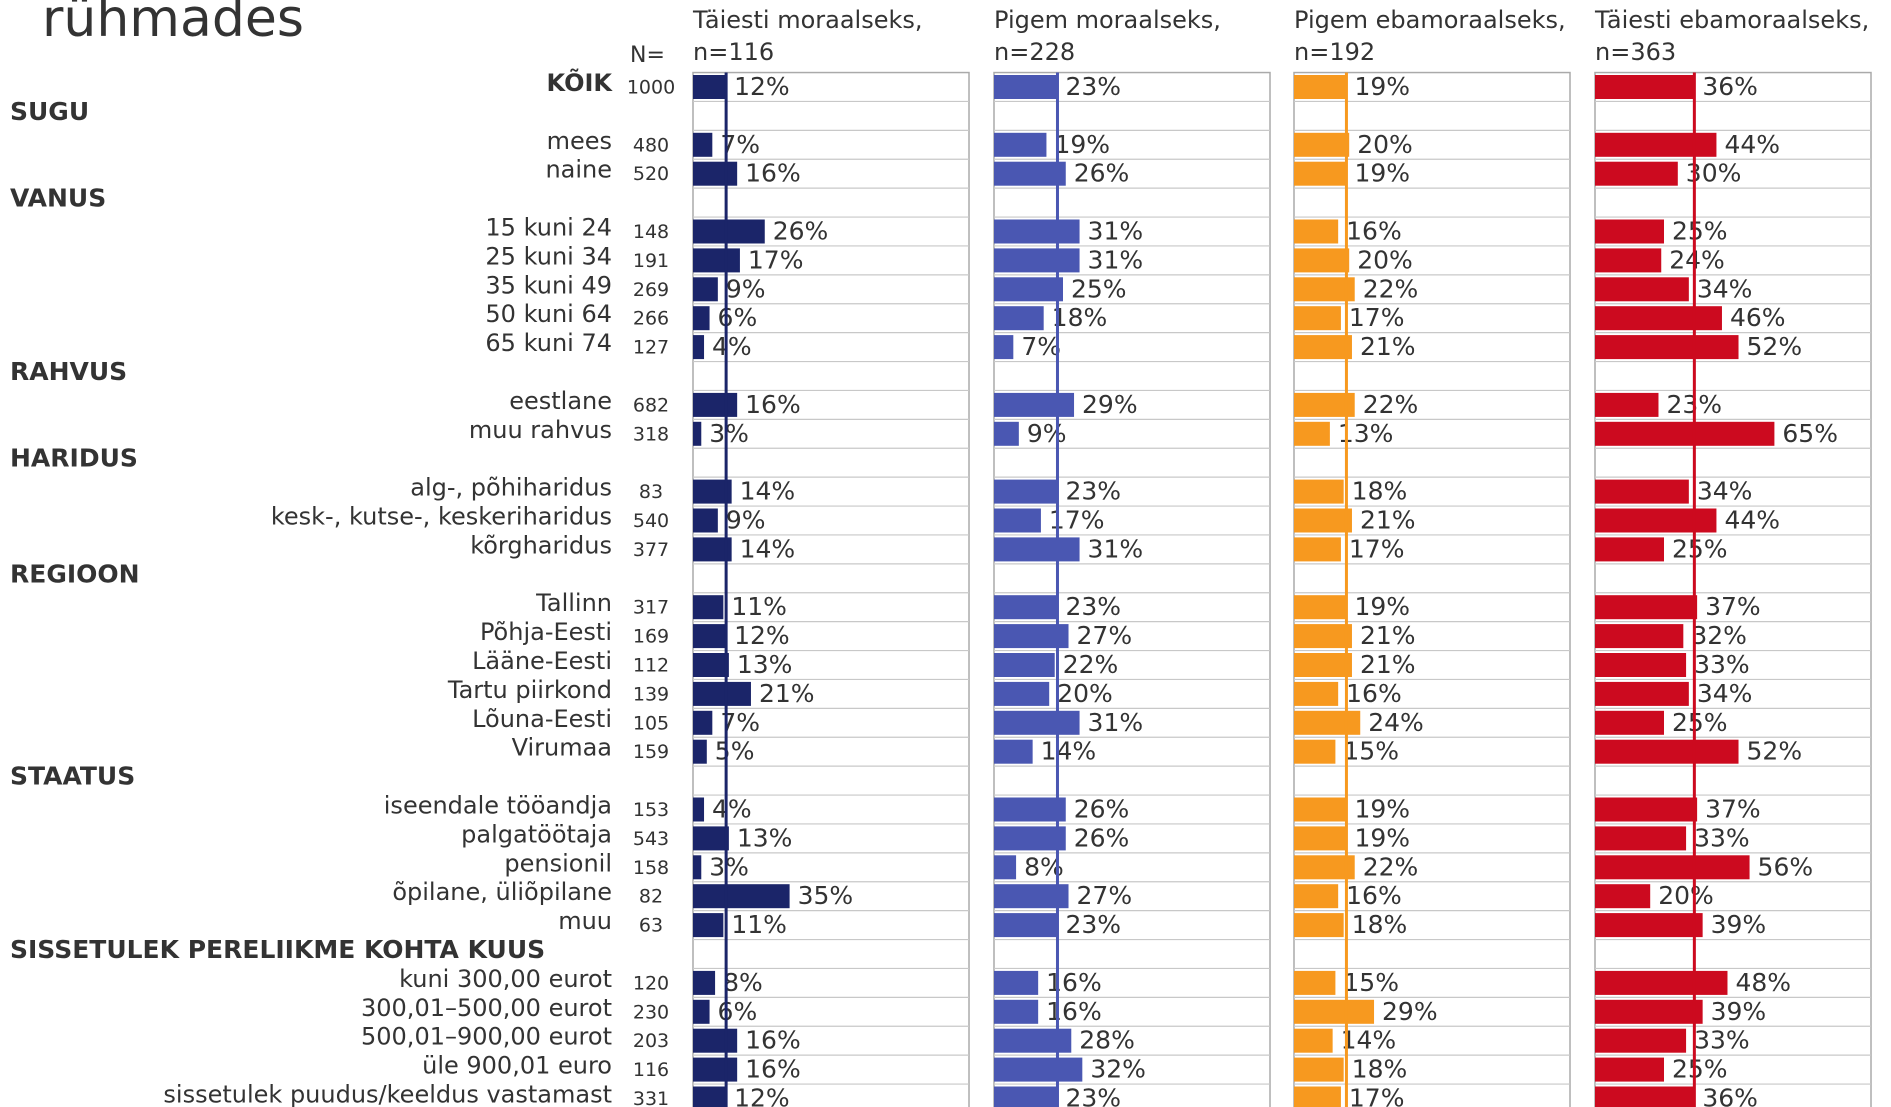  Describe the element at coordinates (651, 550) in the screenshot. I see `sample-size: 377` at that location.